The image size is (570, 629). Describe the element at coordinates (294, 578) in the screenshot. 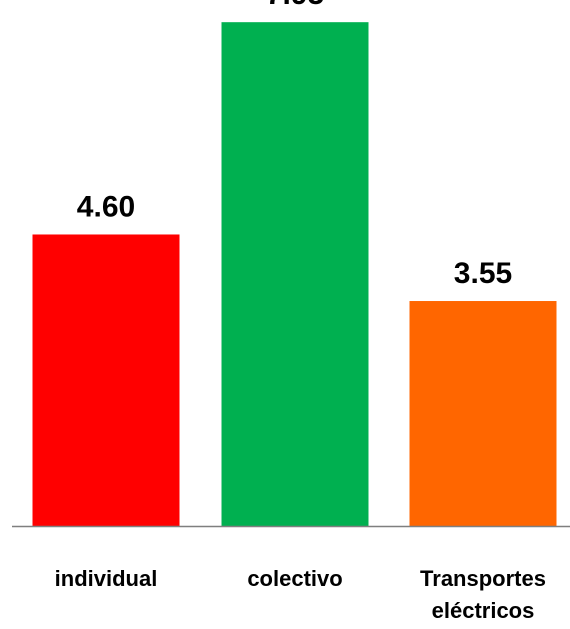

I see `category-label-2: colectivo` at that location.